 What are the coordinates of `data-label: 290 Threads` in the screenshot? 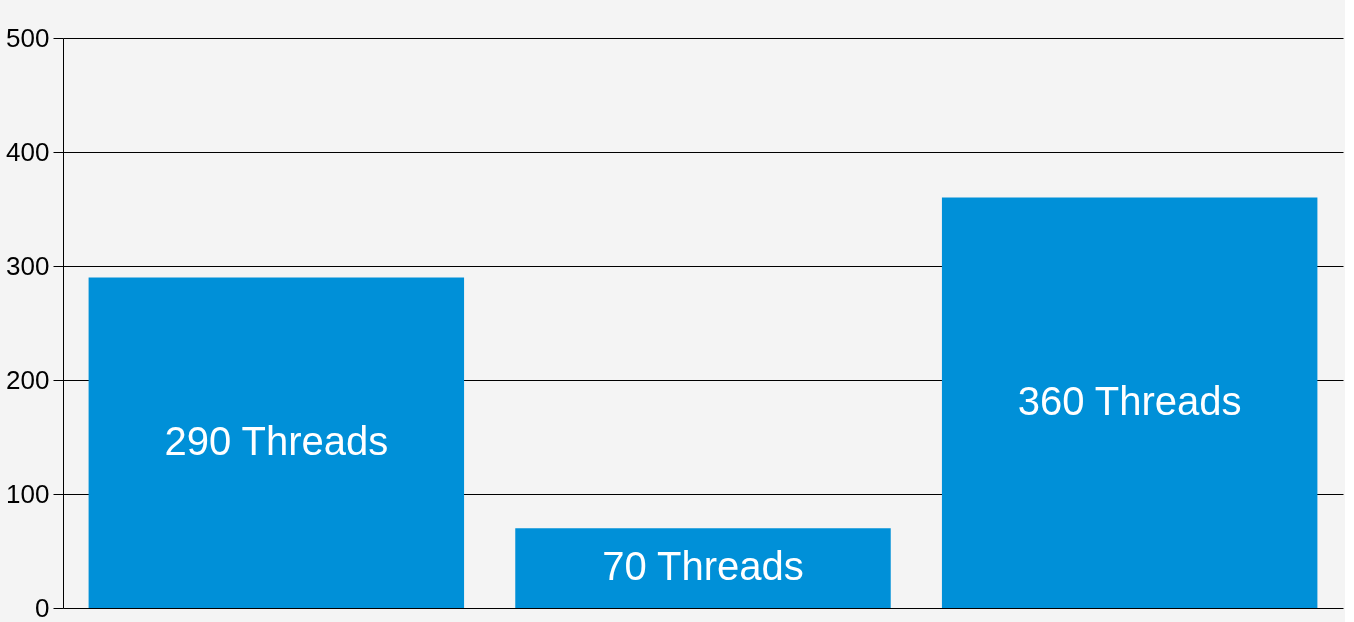 It's located at (276, 440).